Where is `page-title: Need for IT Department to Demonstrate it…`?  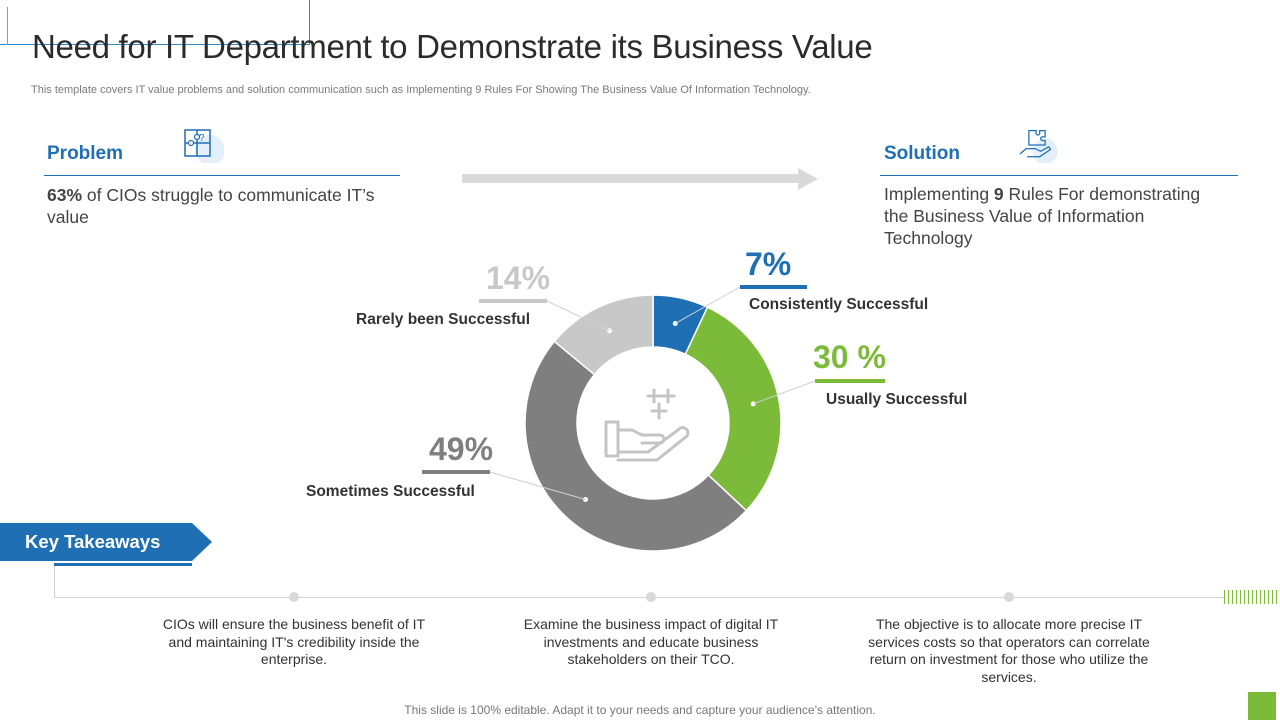
page-title: Need for IT Department to Demonstrate it… is located at coordinates (452, 46).